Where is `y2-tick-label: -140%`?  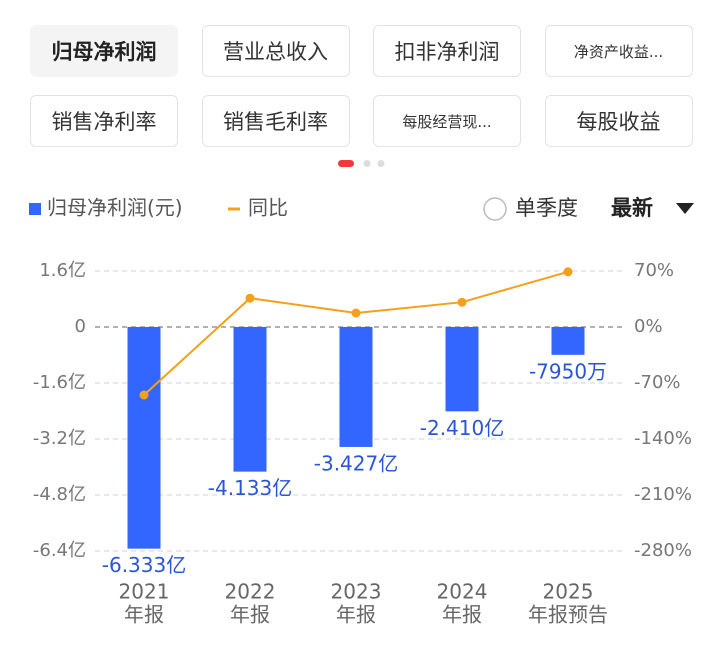 y2-tick-label: -140% is located at coordinates (663, 438).